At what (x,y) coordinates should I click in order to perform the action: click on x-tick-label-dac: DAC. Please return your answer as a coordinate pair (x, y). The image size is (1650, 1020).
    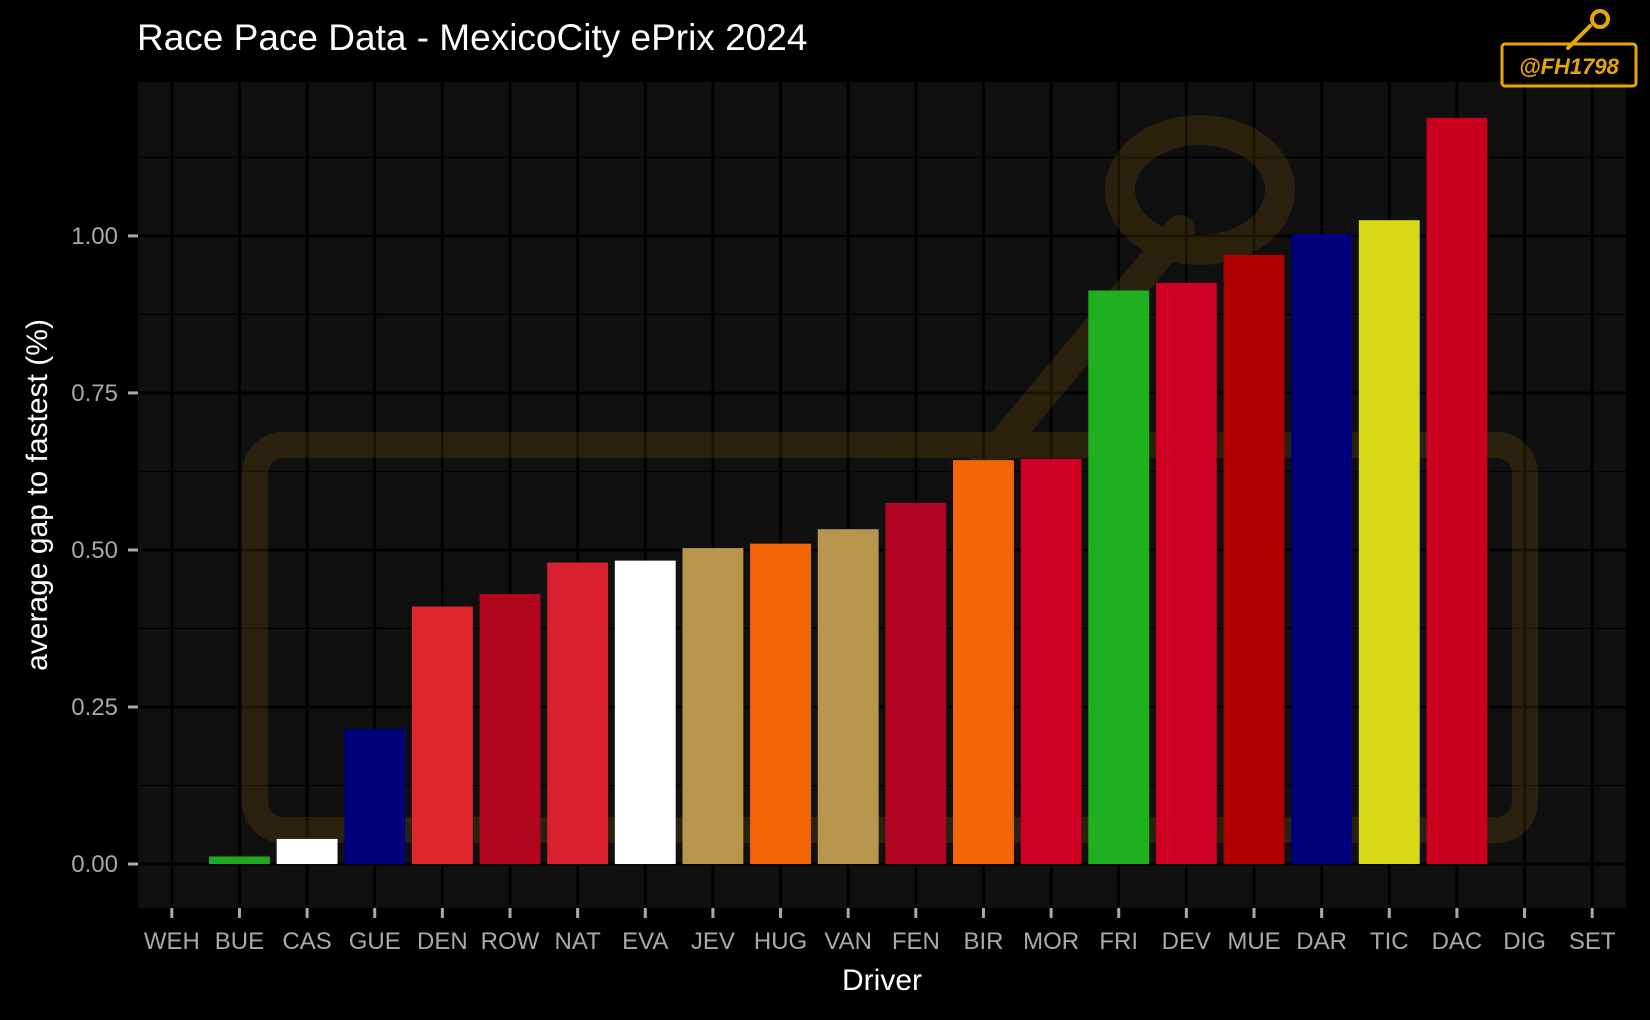
    Looking at the image, I should click on (1457, 941).